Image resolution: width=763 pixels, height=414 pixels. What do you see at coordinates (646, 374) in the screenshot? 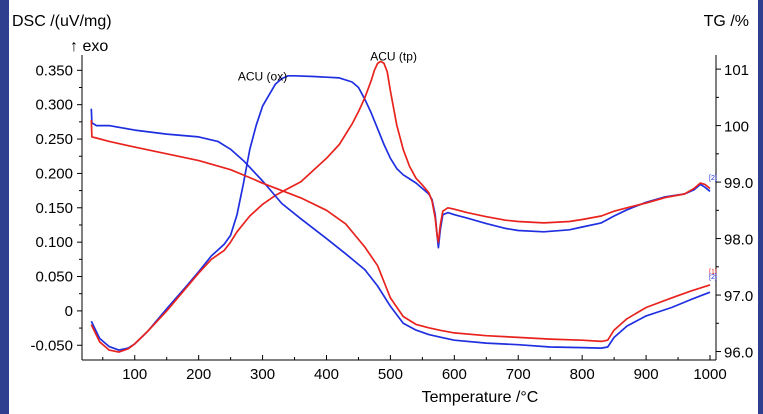
I see `x-tick-label-8: 900` at bounding box center [646, 374].